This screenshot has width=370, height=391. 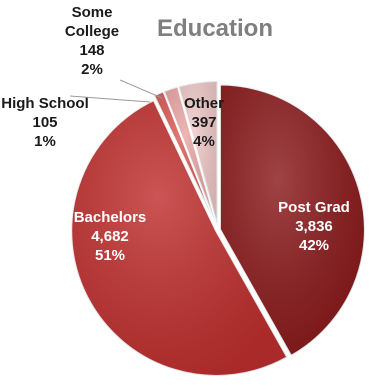 I want to click on chart-title: Education, so click(x=215, y=28).